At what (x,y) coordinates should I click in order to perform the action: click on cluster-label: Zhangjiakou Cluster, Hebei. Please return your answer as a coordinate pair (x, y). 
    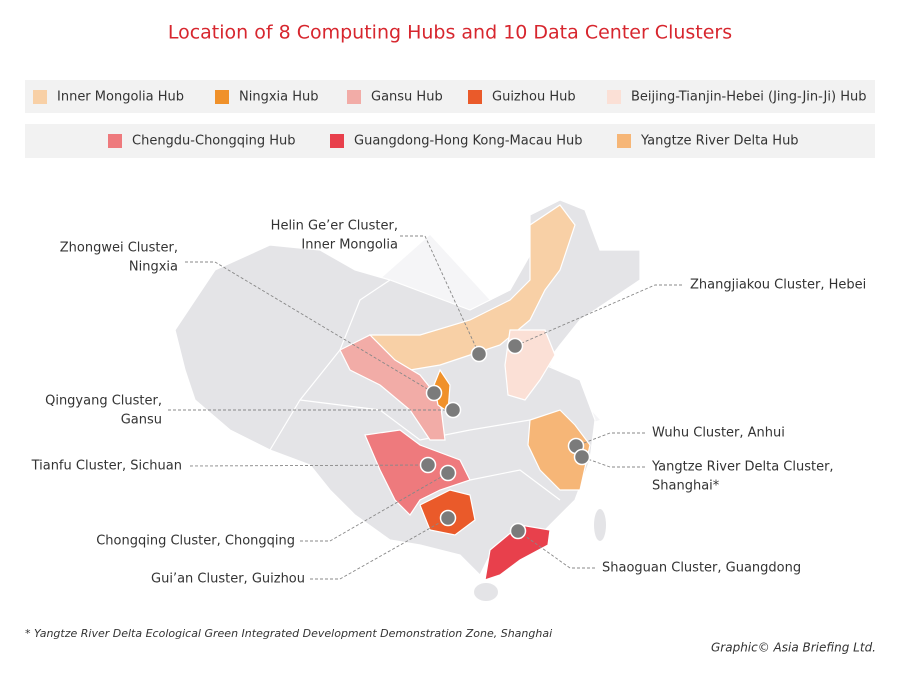
    Looking at the image, I should click on (778, 285).